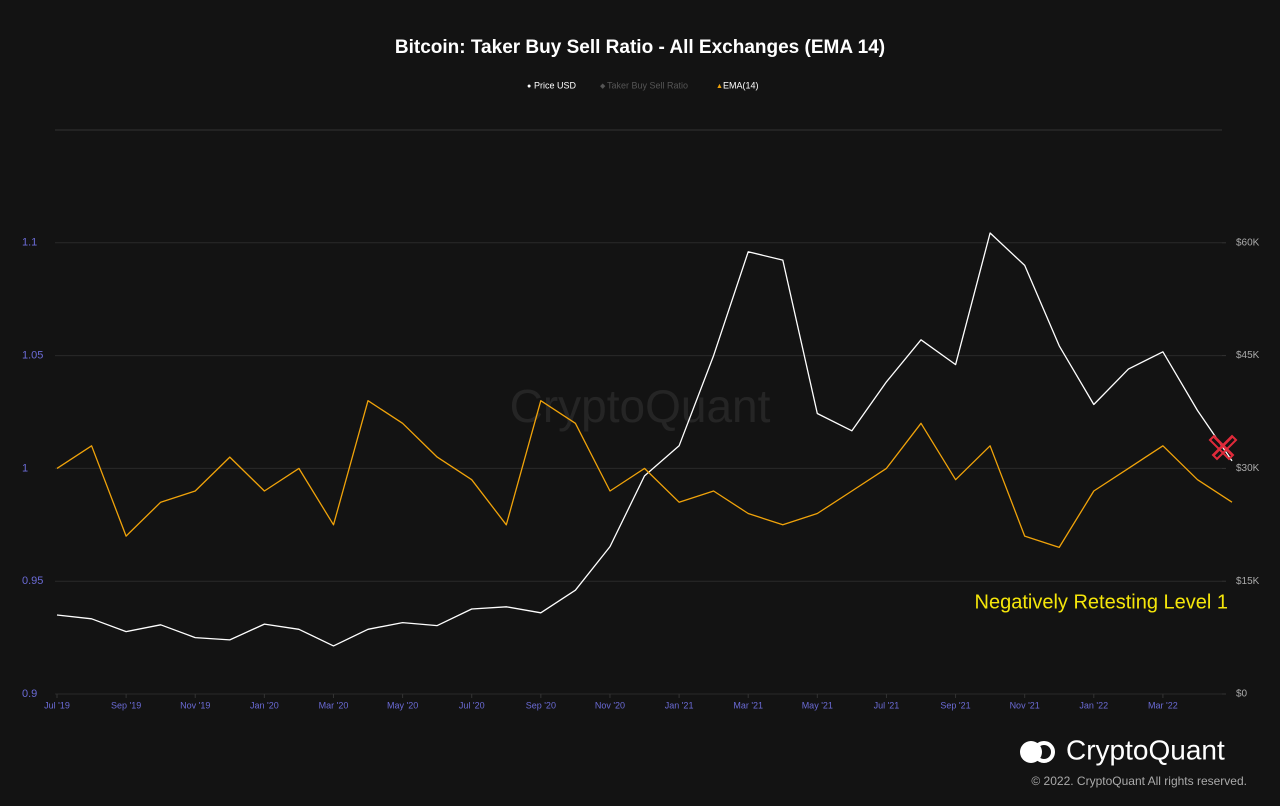 The height and width of the screenshot is (806, 1280). I want to click on logo: CryptoQuant, so click(1122, 749).